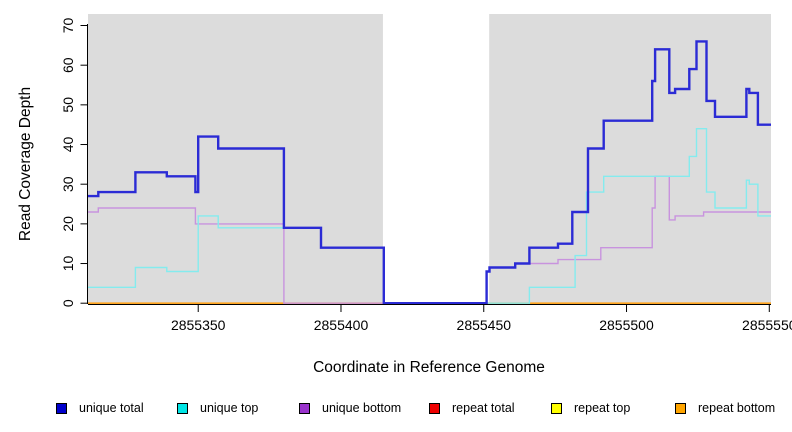 This screenshot has height=432, width=792. Describe the element at coordinates (767, 325) in the screenshot. I see `x-tick-label: 2855550` at that location.